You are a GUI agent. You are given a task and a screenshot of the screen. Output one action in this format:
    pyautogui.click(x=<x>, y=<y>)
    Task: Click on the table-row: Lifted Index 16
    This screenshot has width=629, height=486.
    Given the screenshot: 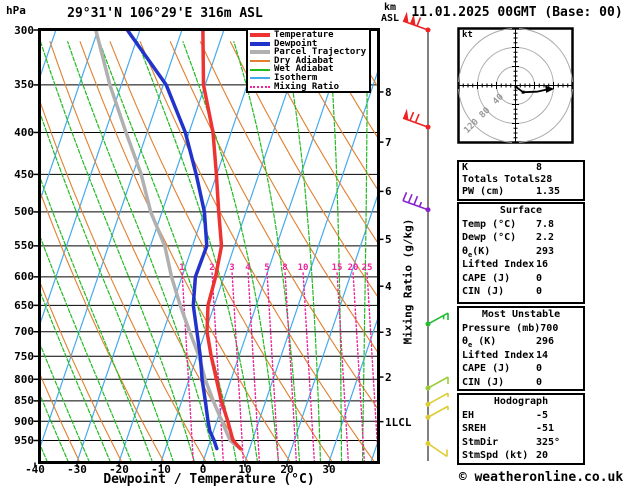 What is the action you would take?
    pyautogui.click(x=521, y=265)
    